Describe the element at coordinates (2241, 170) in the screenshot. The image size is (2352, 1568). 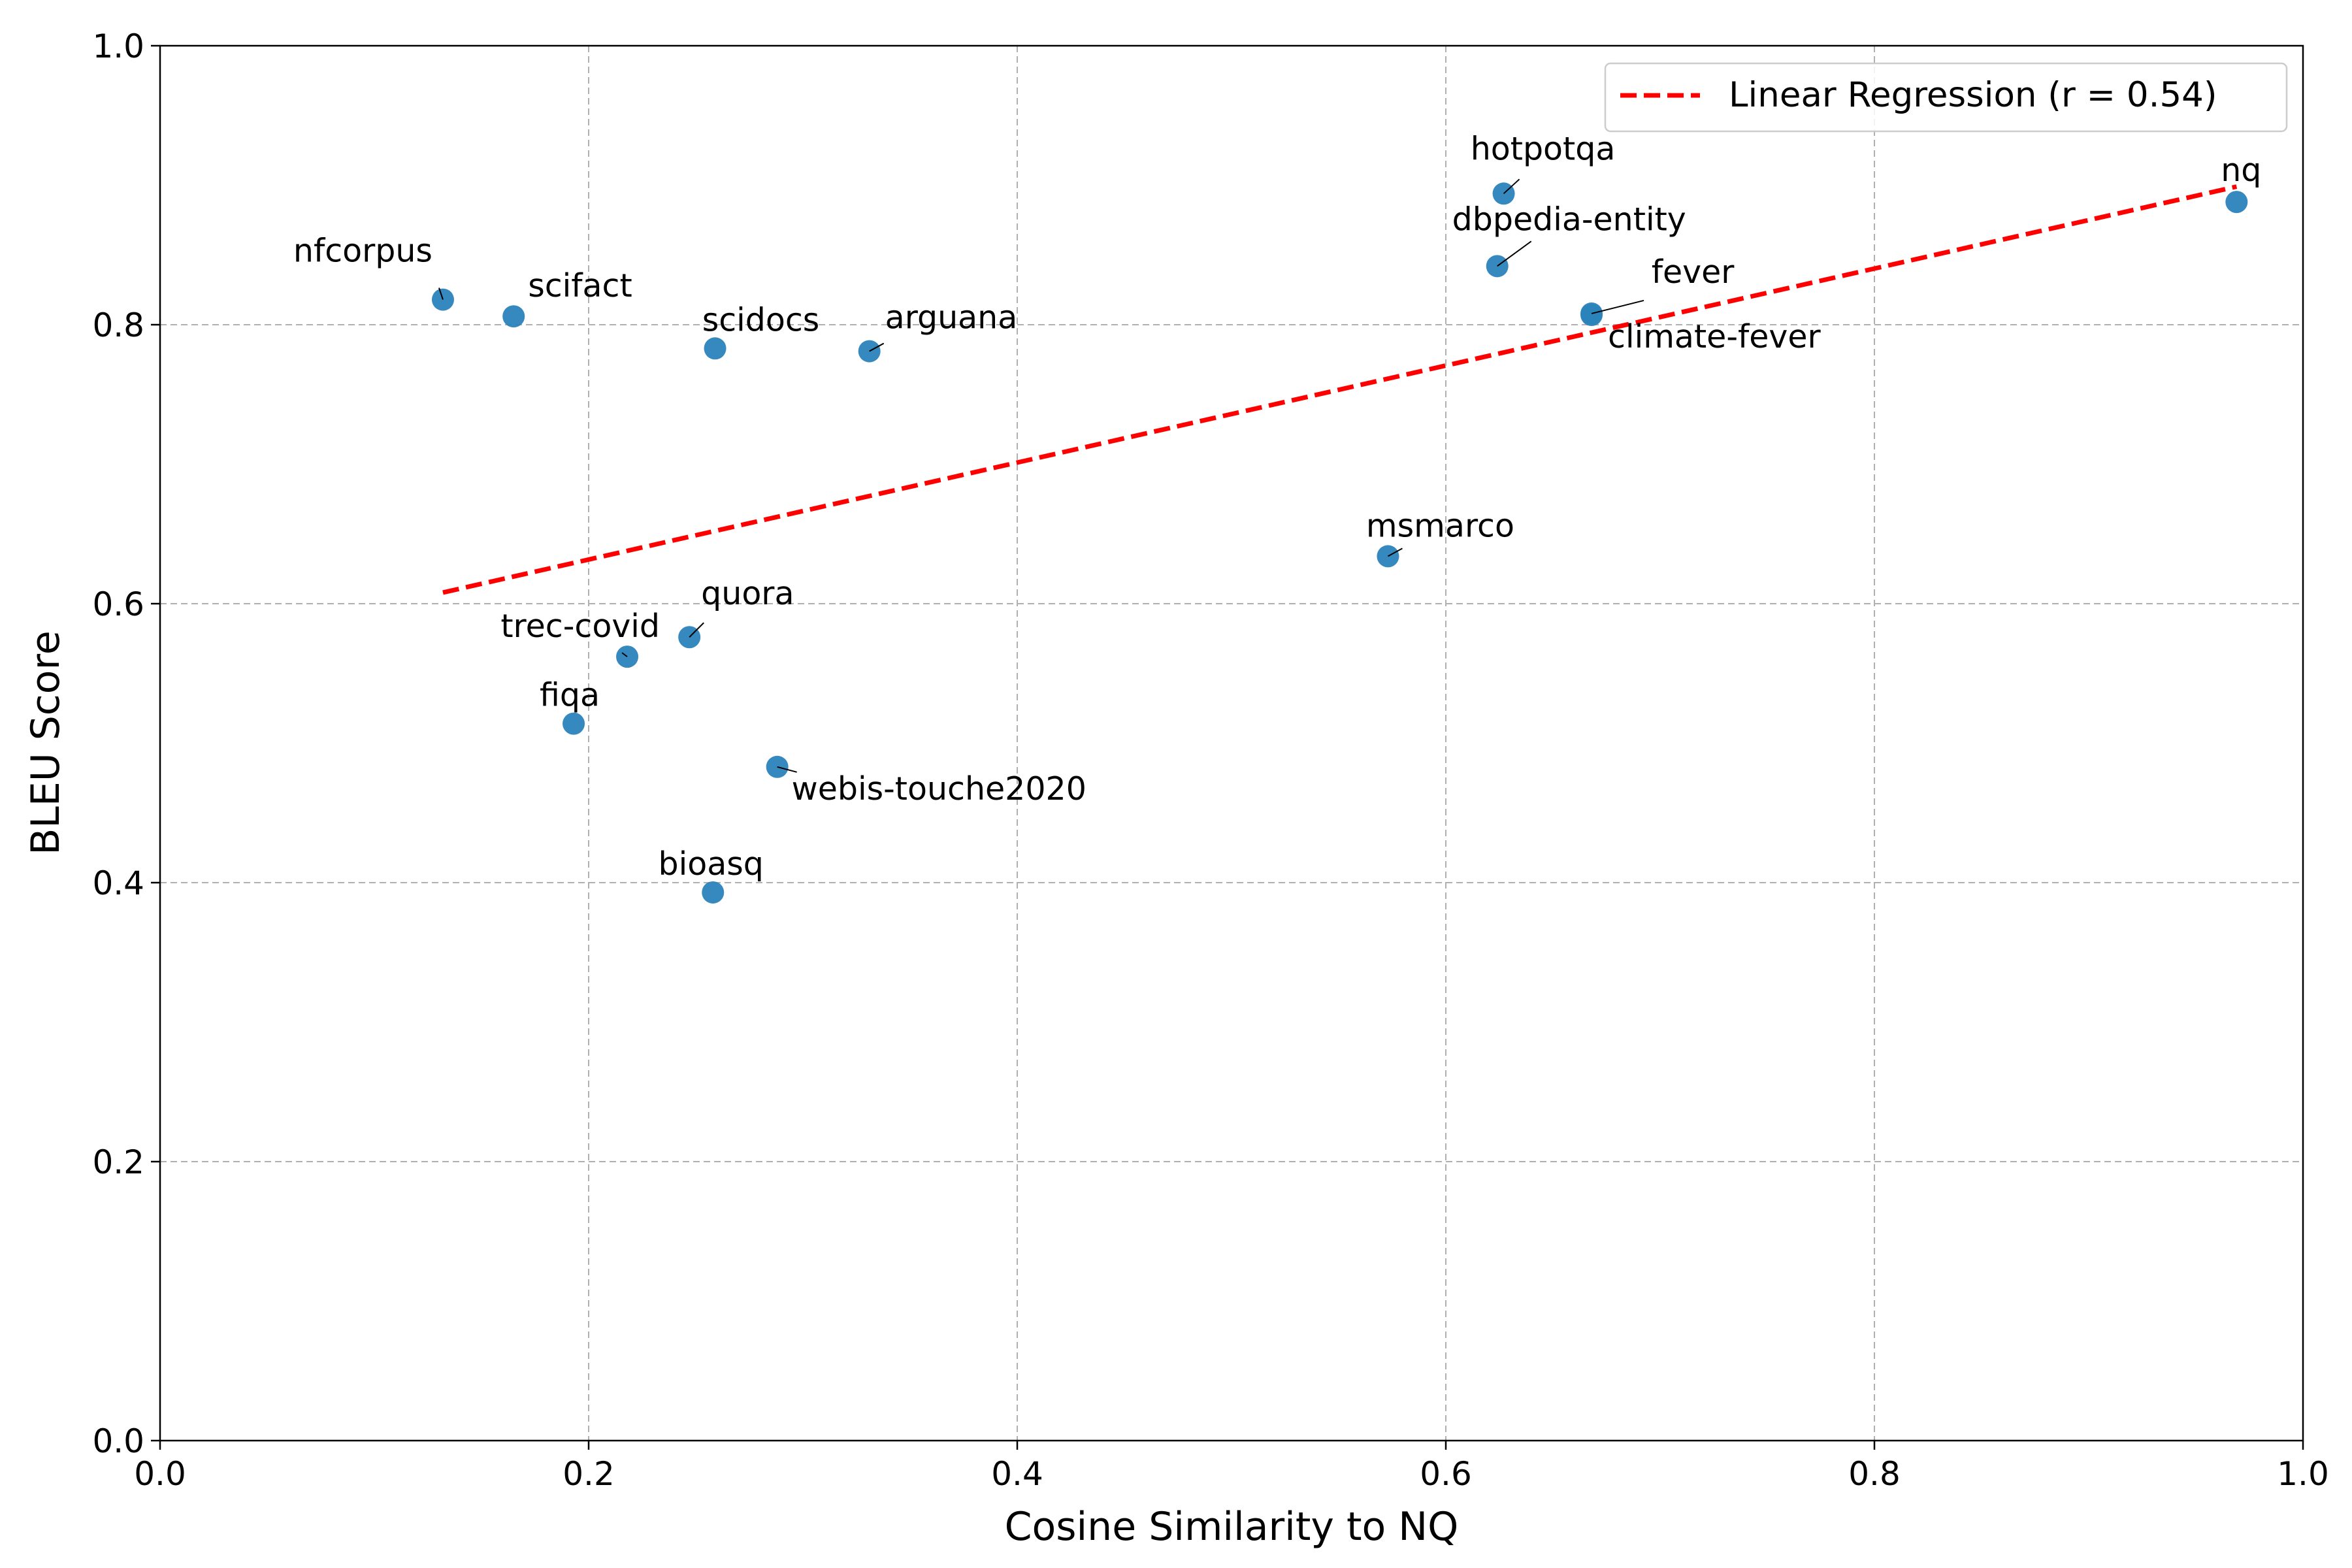
I see `point-label: nq` at that location.